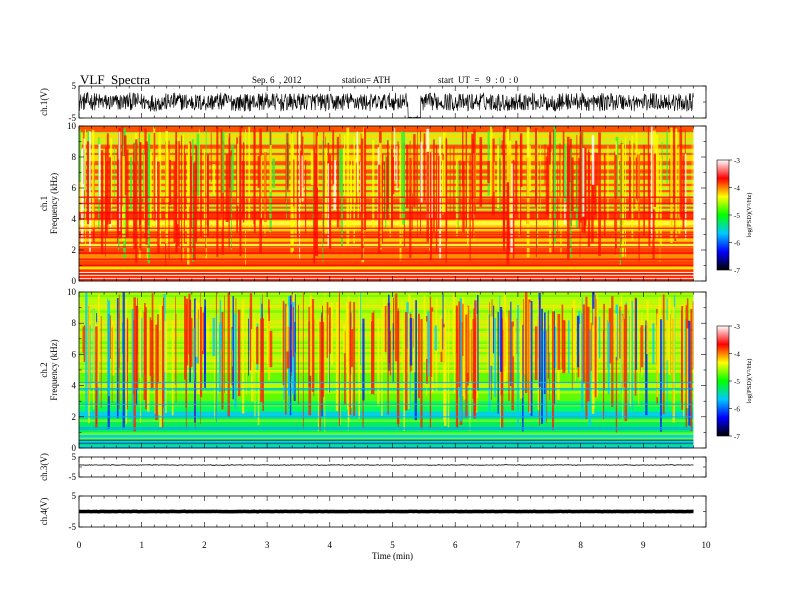 This screenshot has height=612, width=792. I want to click on y-tick-label: 4, so click(74, 386).